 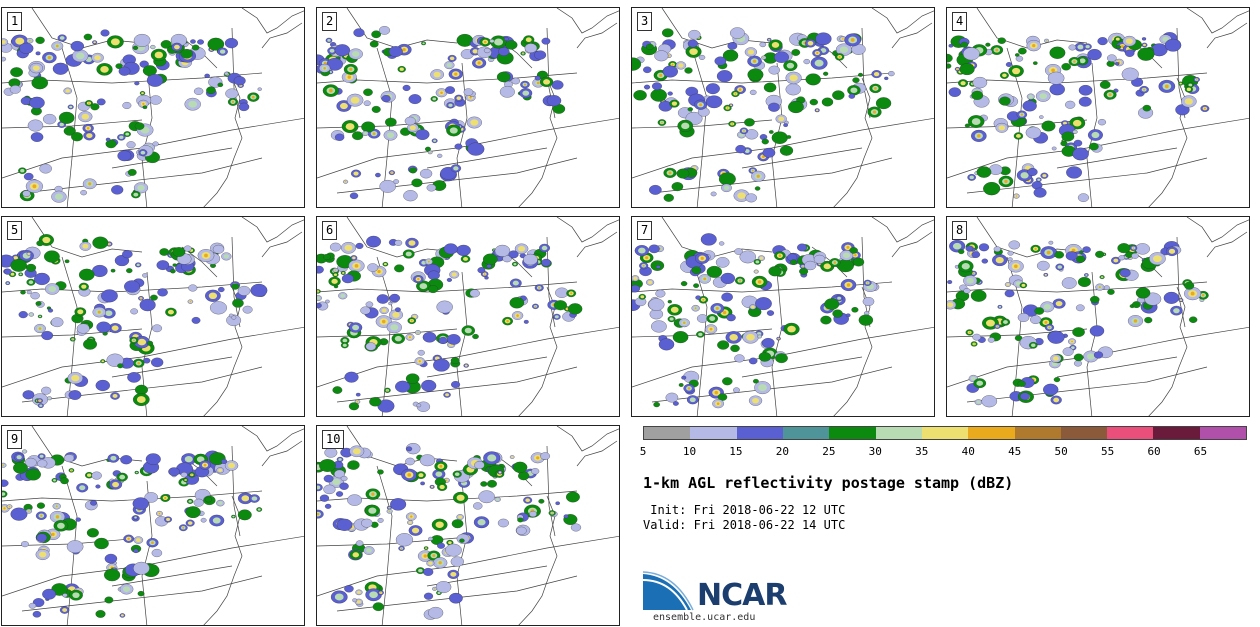 I want to click on reflectivity-map, so click(x=153, y=525).